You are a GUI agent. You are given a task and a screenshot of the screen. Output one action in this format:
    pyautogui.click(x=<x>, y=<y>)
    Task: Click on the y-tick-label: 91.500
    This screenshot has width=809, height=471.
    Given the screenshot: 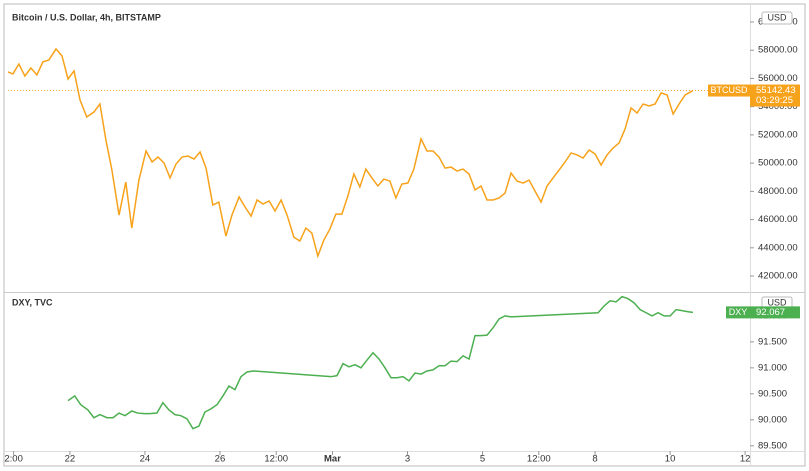 What is the action you would take?
    pyautogui.click(x=772, y=341)
    